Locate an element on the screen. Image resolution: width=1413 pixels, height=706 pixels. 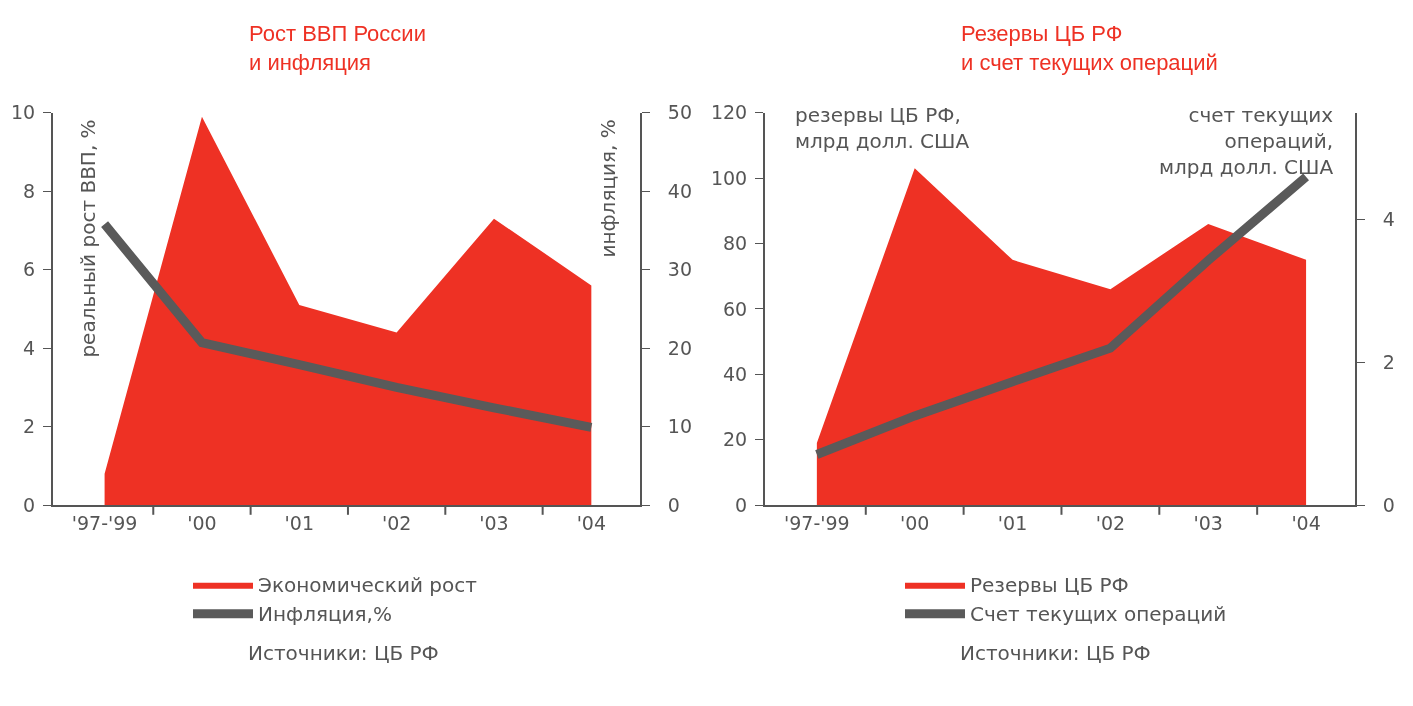
y-tick-label: 10 is located at coordinates (23, 112).